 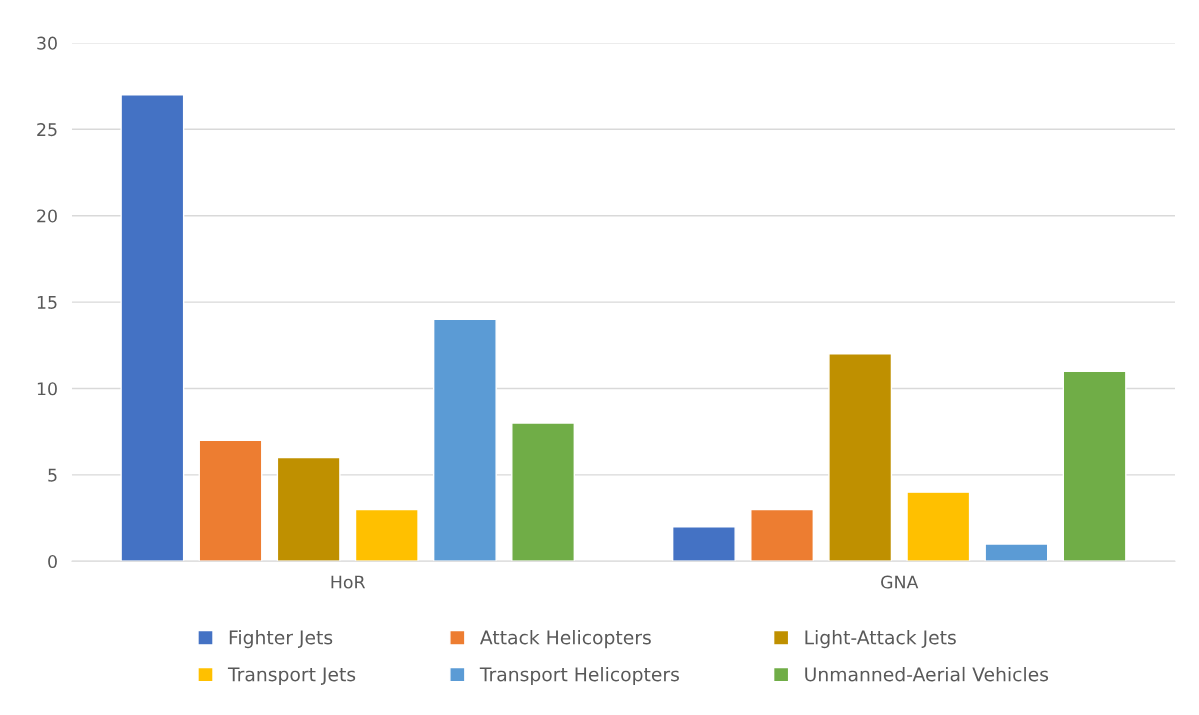 What do you see at coordinates (565, 639) in the screenshot?
I see `legend-label: Attack Helicopters` at bounding box center [565, 639].